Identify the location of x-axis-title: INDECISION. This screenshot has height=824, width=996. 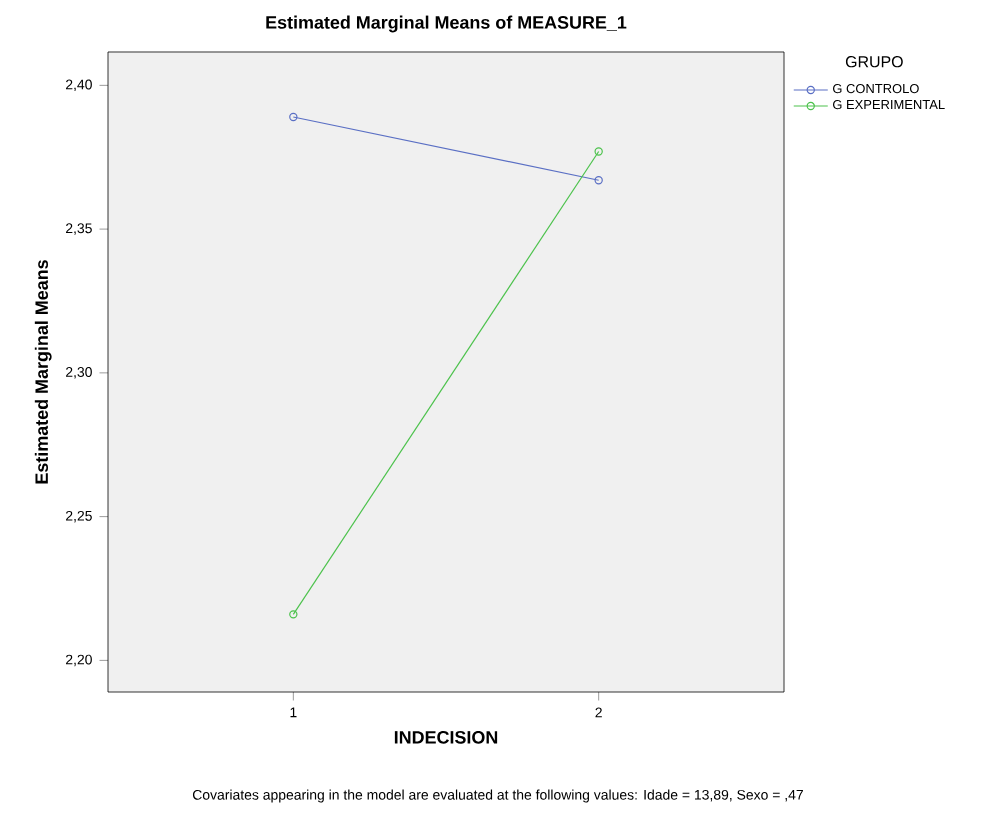
(446, 737).